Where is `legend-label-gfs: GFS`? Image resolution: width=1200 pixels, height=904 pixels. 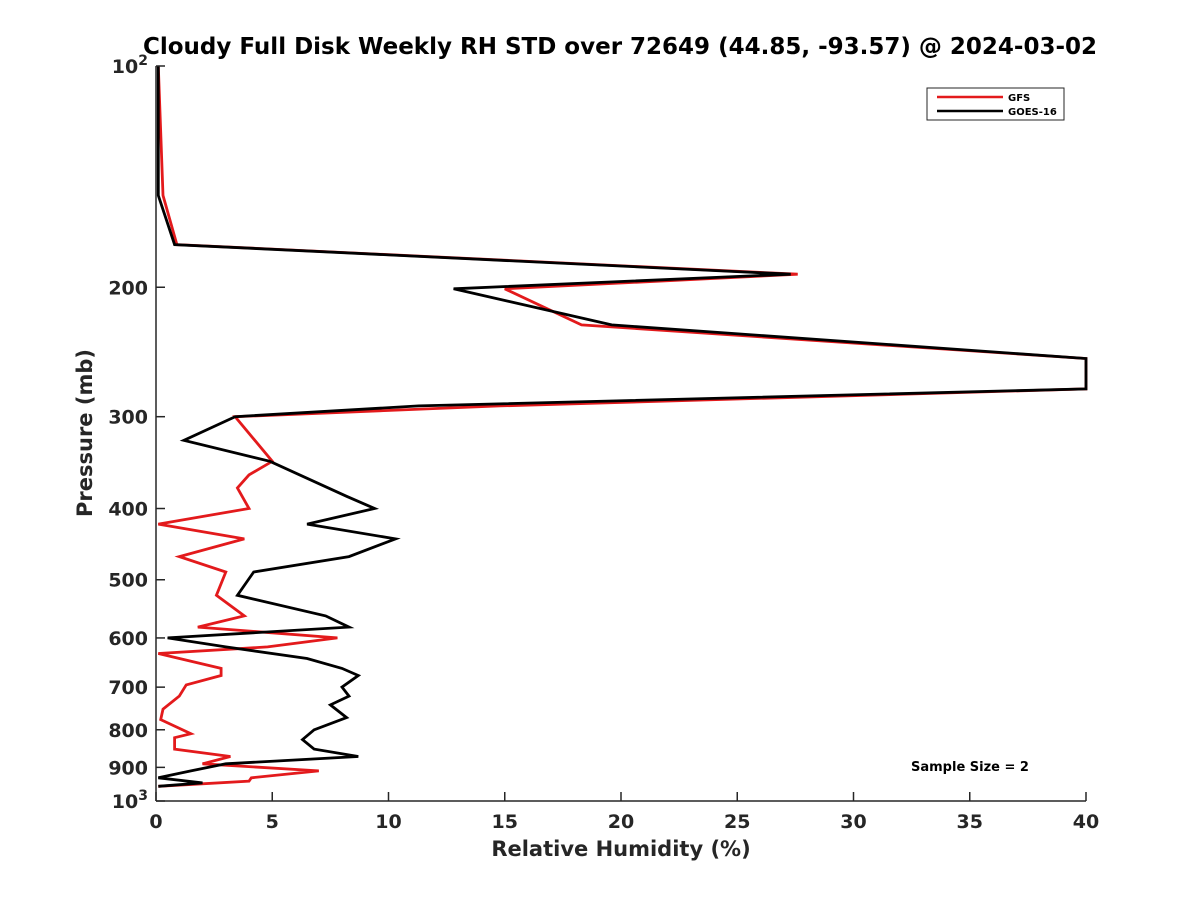
legend-label-gfs: GFS is located at coordinates (1019, 98).